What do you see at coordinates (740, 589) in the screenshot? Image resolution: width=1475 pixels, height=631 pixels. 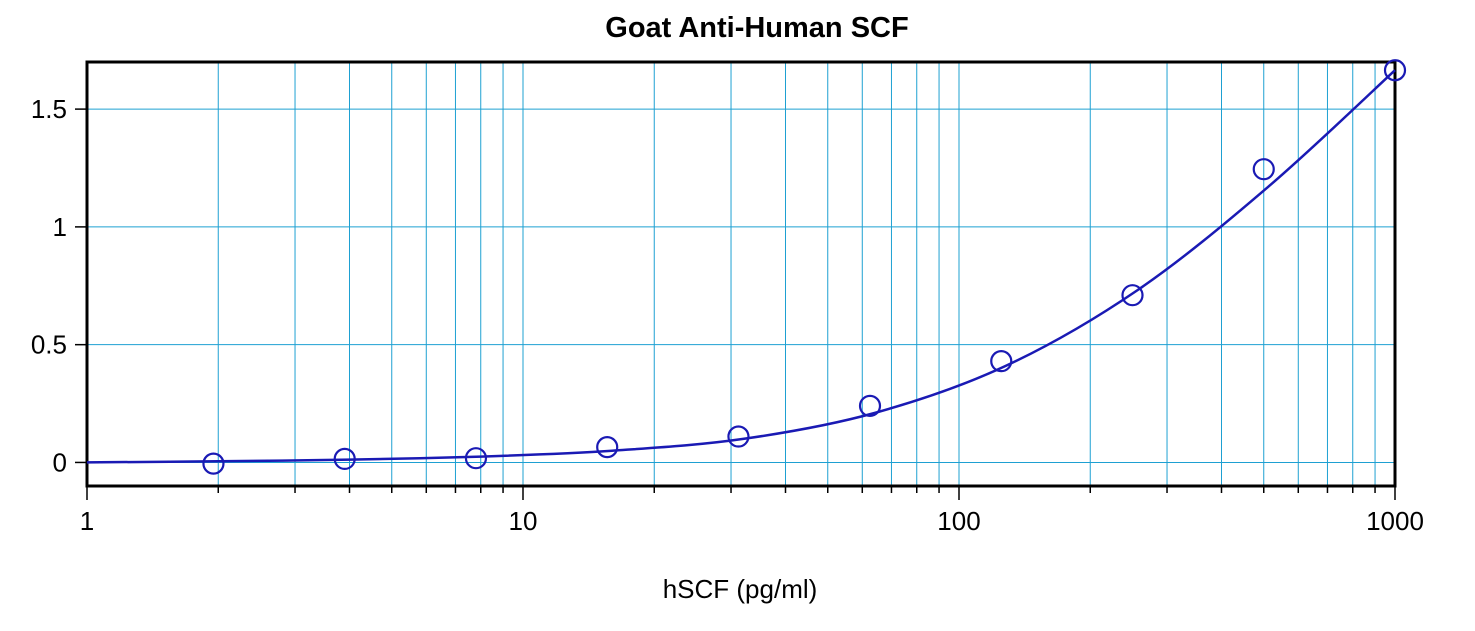 I see `x-axis-label: hSCF (pg/ml)` at bounding box center [740, 589].